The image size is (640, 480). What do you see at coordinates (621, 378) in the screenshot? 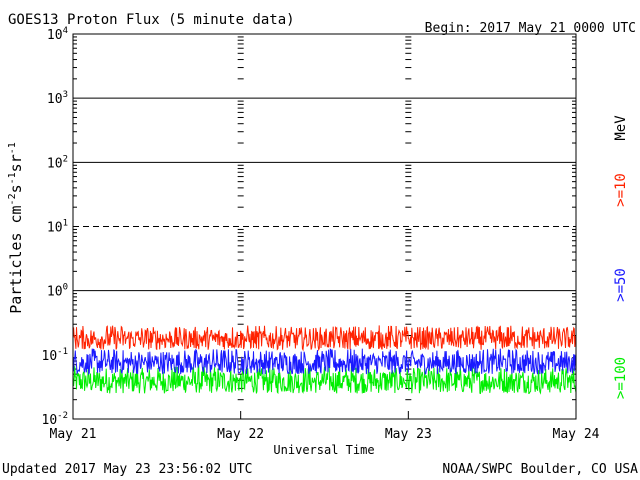
I see `legend-series-100: >=100` at bounding box center [621, 378].